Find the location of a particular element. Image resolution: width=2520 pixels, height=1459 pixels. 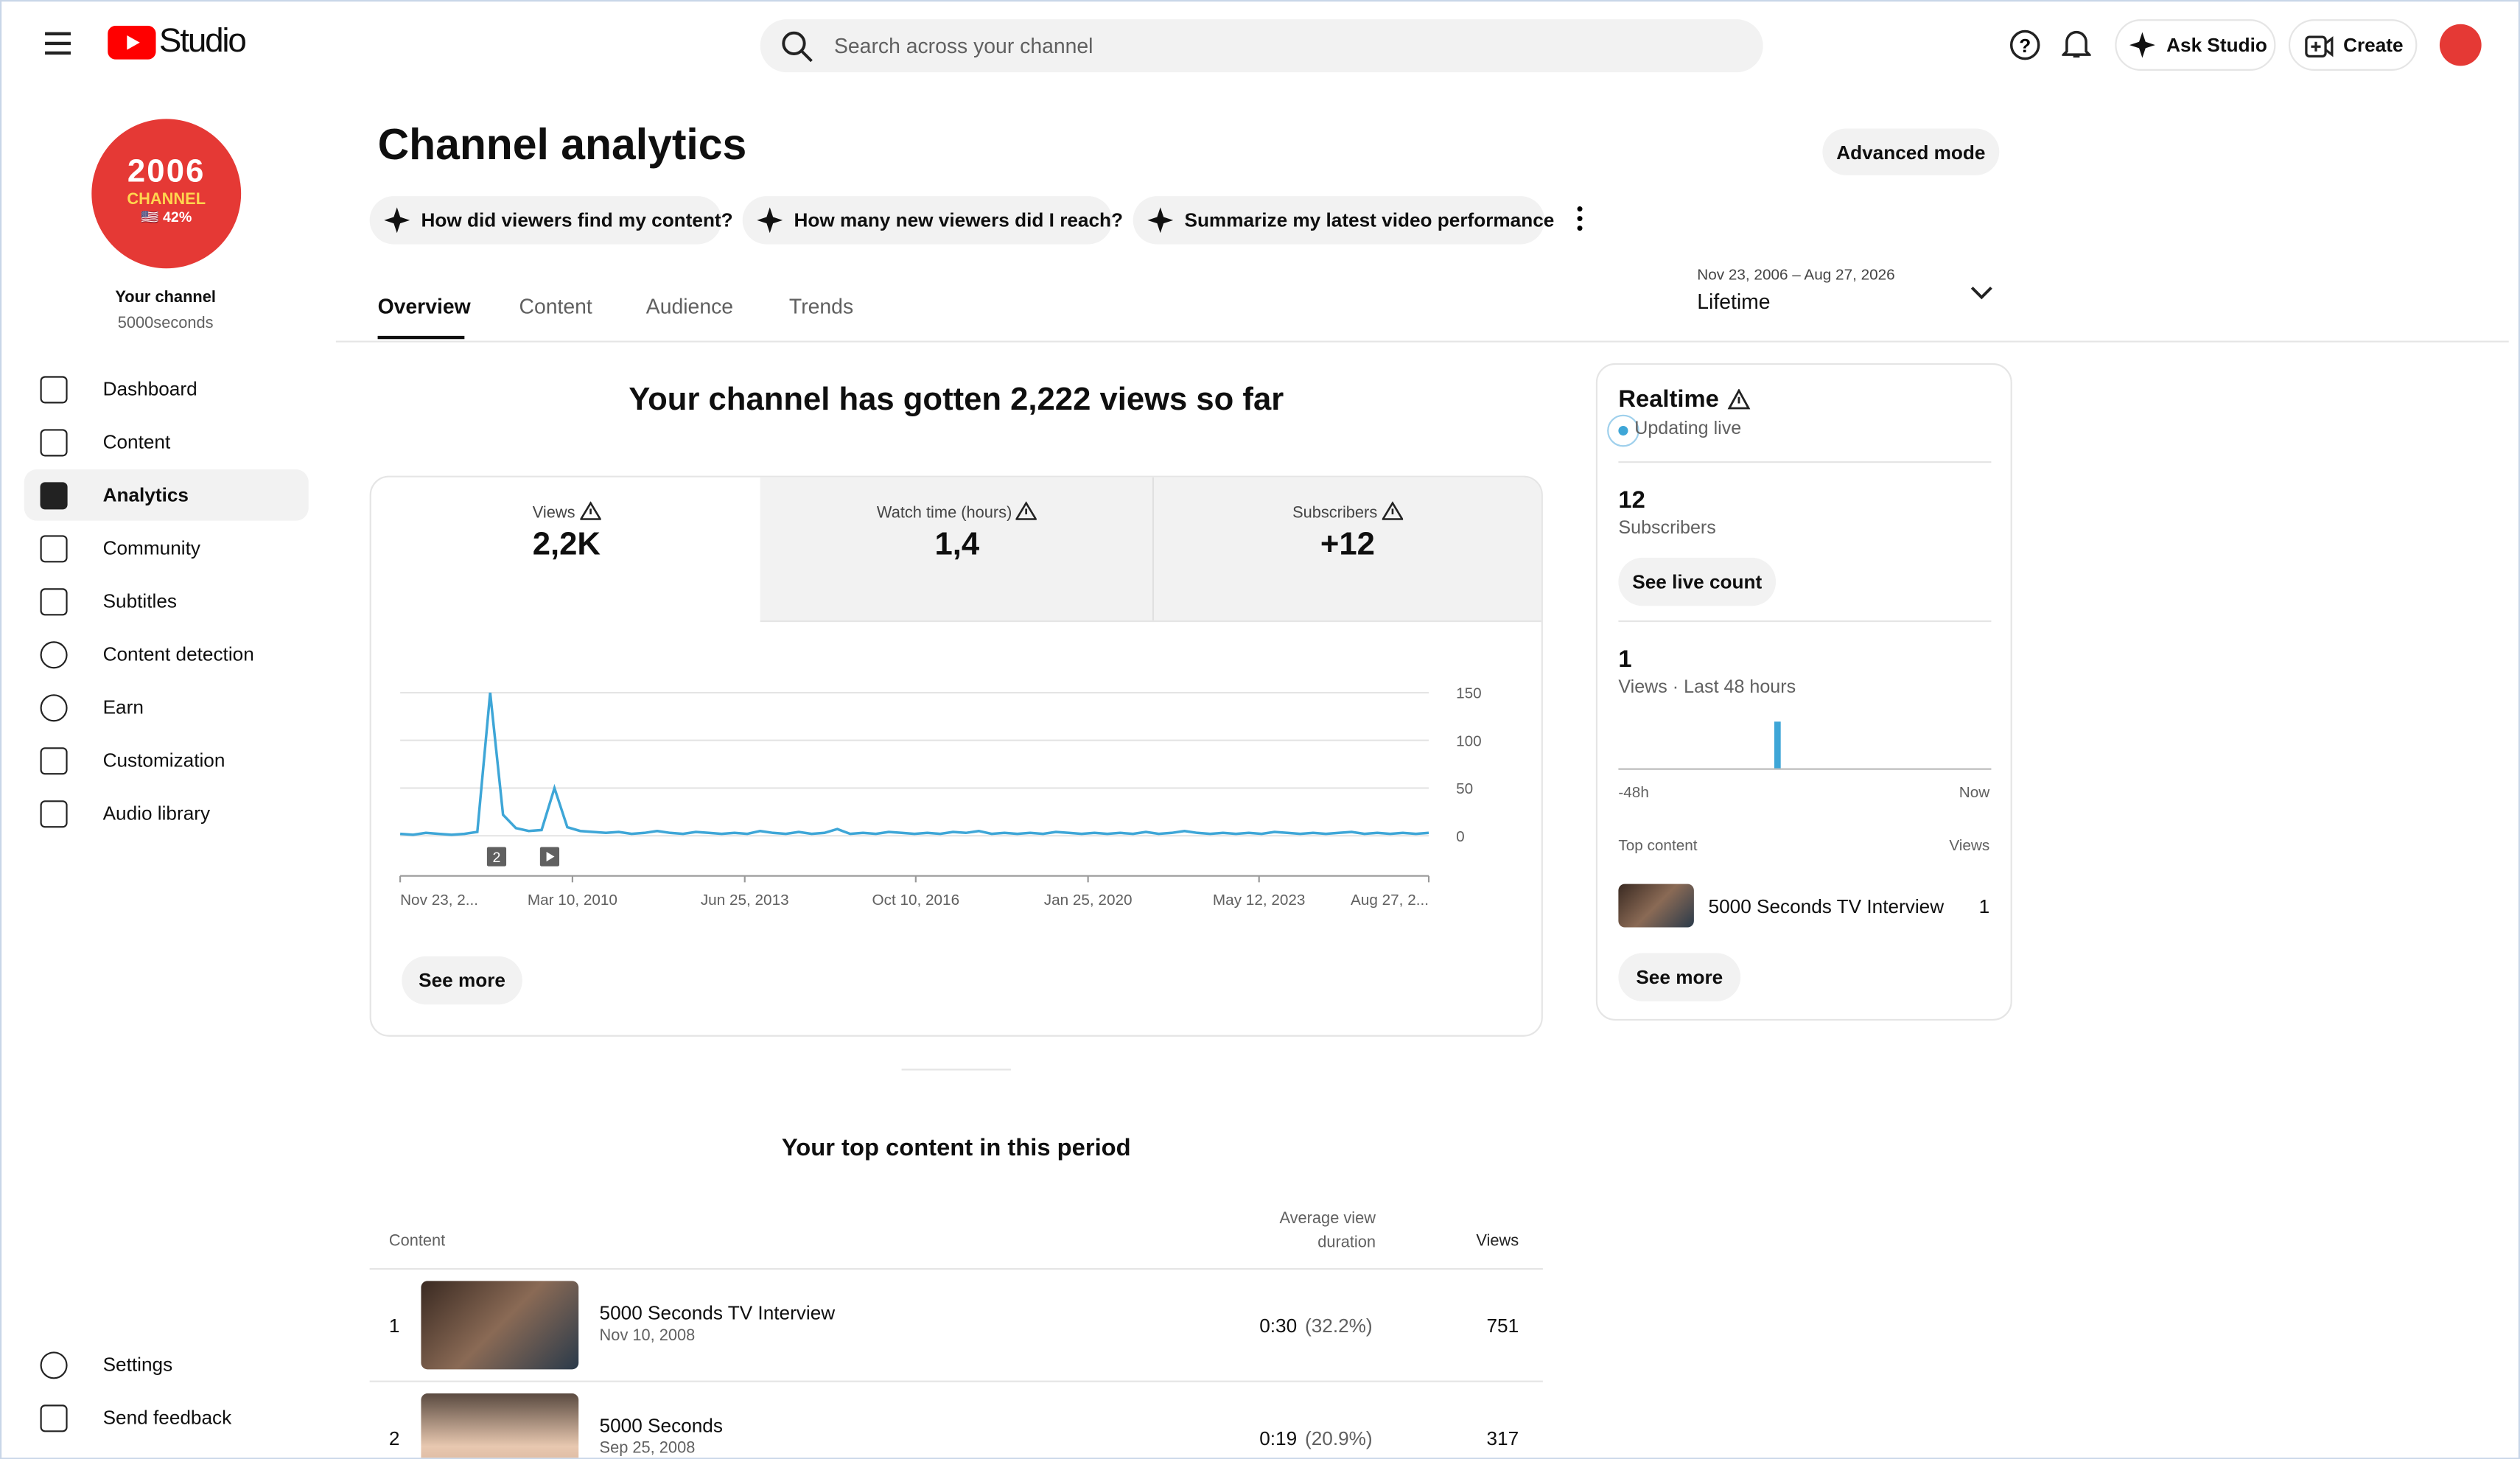

logo-text: Studio is located at coordinates (203, 41).